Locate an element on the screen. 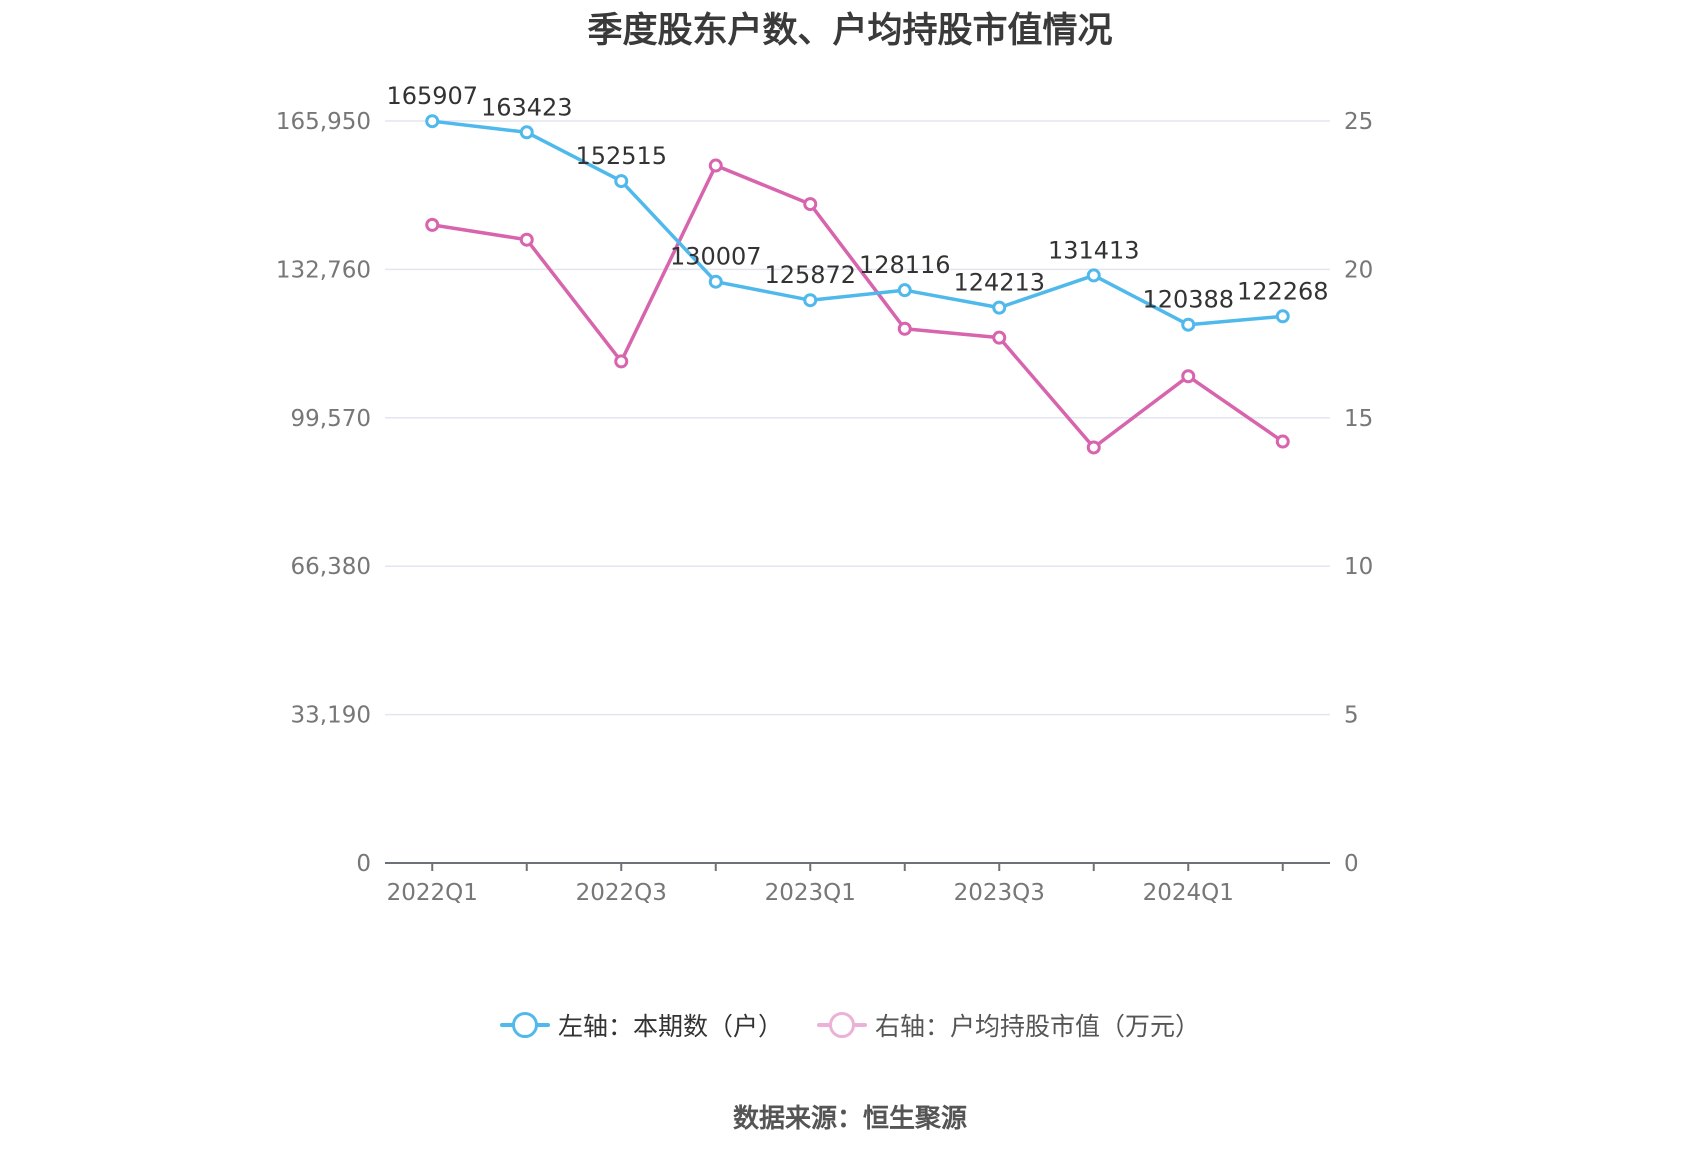 Image resolution: width=1700 pixels, height=1150 pixels. x-tick-label: 2022Q3 is located at coordinates (621, 893).